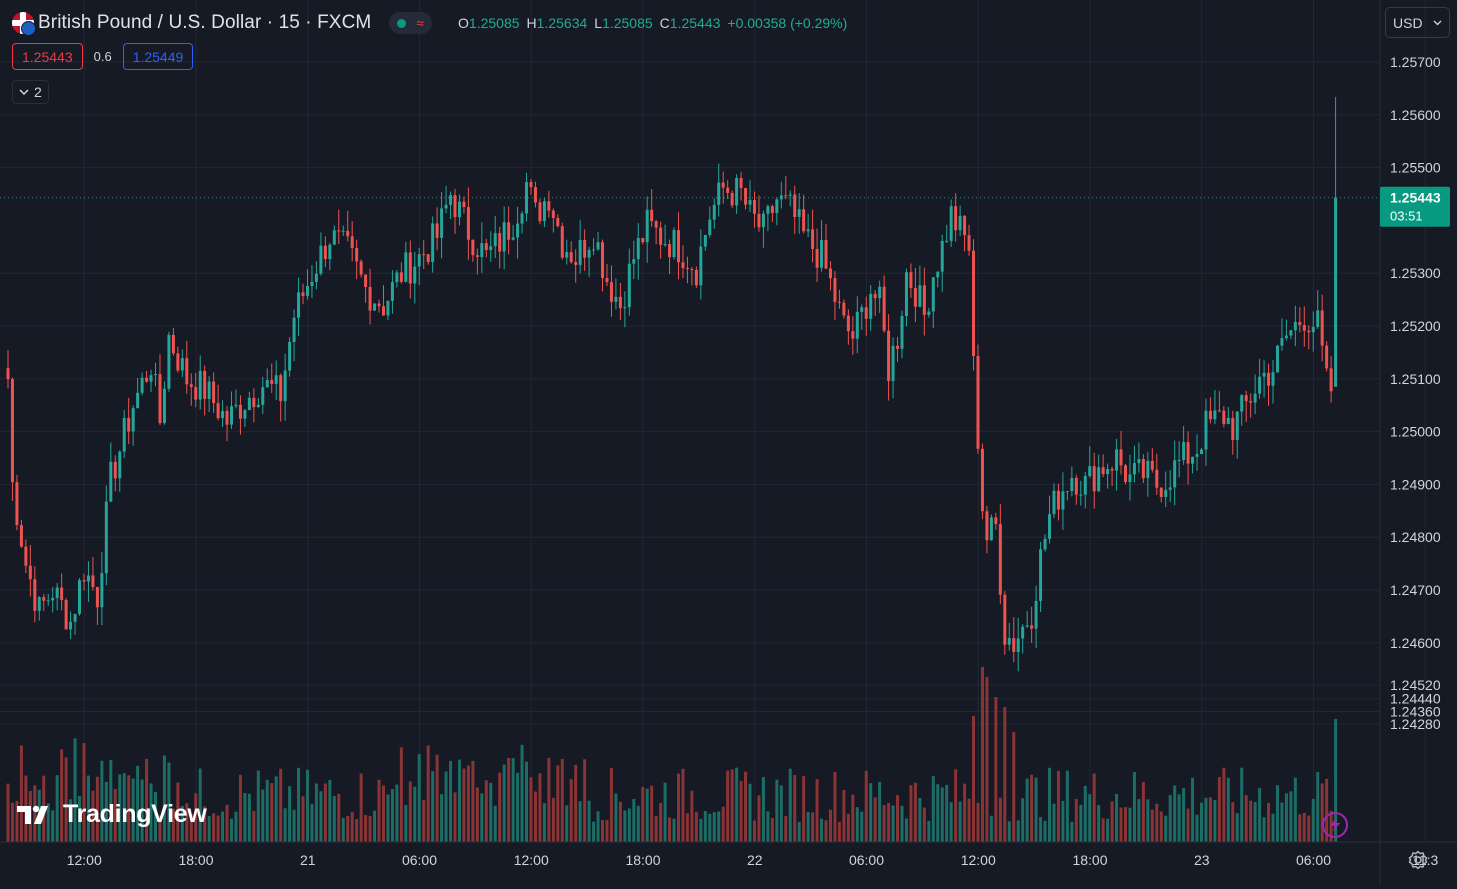 This screenshot has width=1457, height=889. I want to click on tradingview-logo: TradingView, so click(111, 814).